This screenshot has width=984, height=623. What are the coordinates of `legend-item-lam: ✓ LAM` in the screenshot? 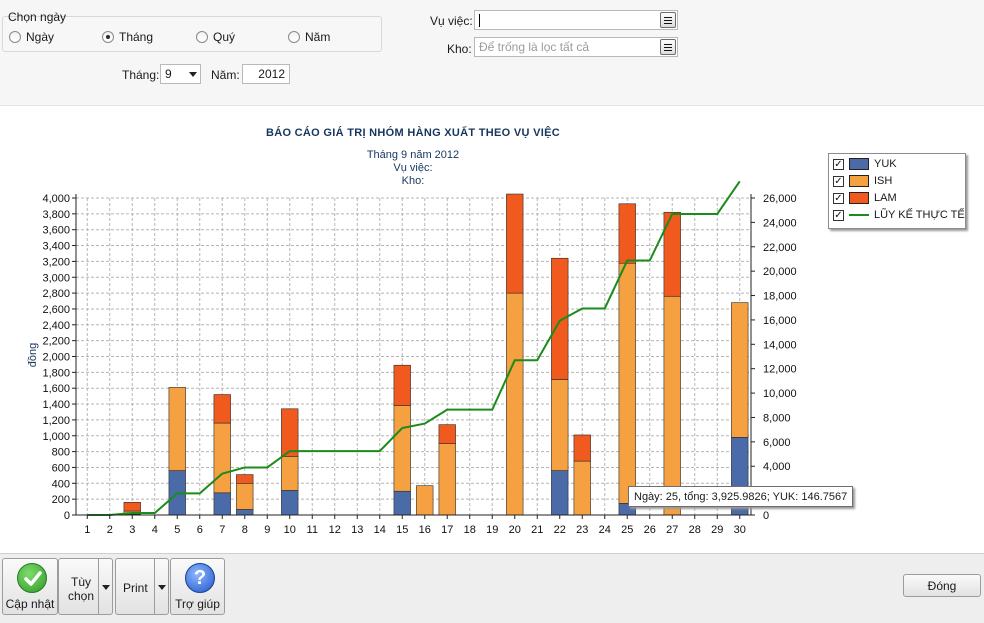 It's located at (865, 198).